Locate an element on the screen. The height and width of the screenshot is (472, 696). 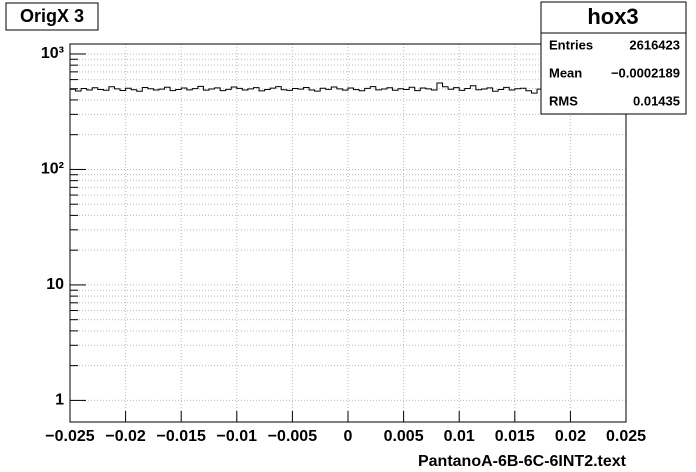
title-box is located at coordinates (52, 16).